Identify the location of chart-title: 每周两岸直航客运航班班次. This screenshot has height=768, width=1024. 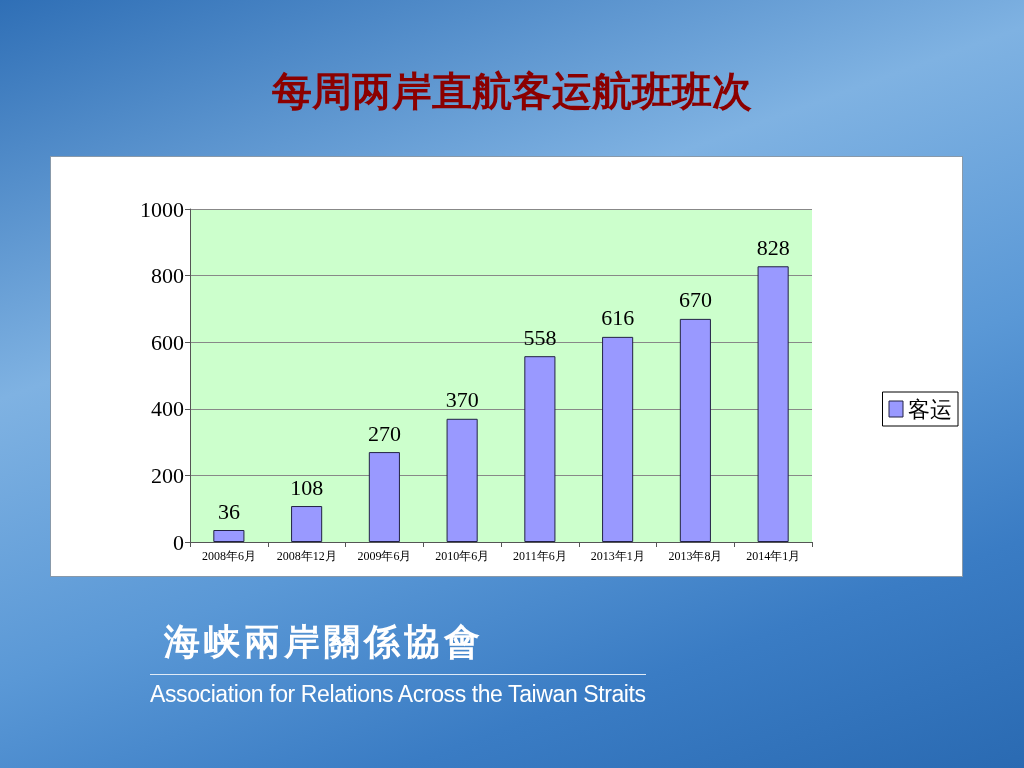
(511, 91).